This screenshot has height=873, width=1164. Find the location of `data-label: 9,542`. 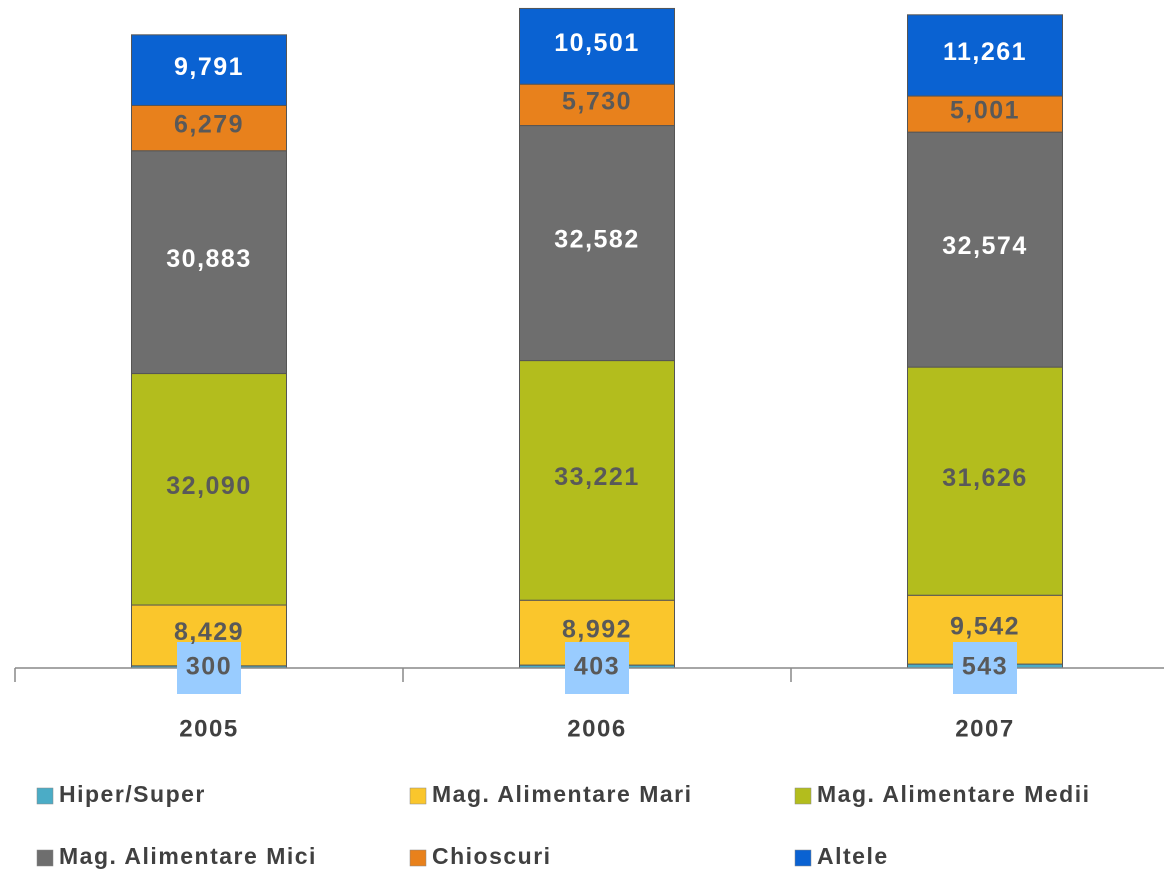

data-label: 9,542 is located at coordinates (985, 626).